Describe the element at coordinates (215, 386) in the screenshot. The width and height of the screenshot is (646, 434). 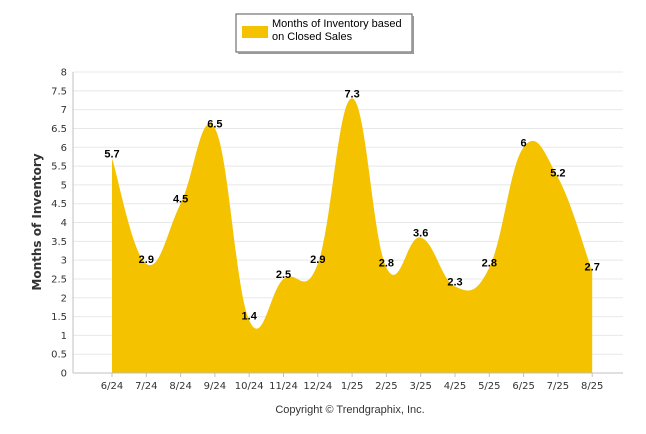
I see `x-tick-label: 9/24` at that location.